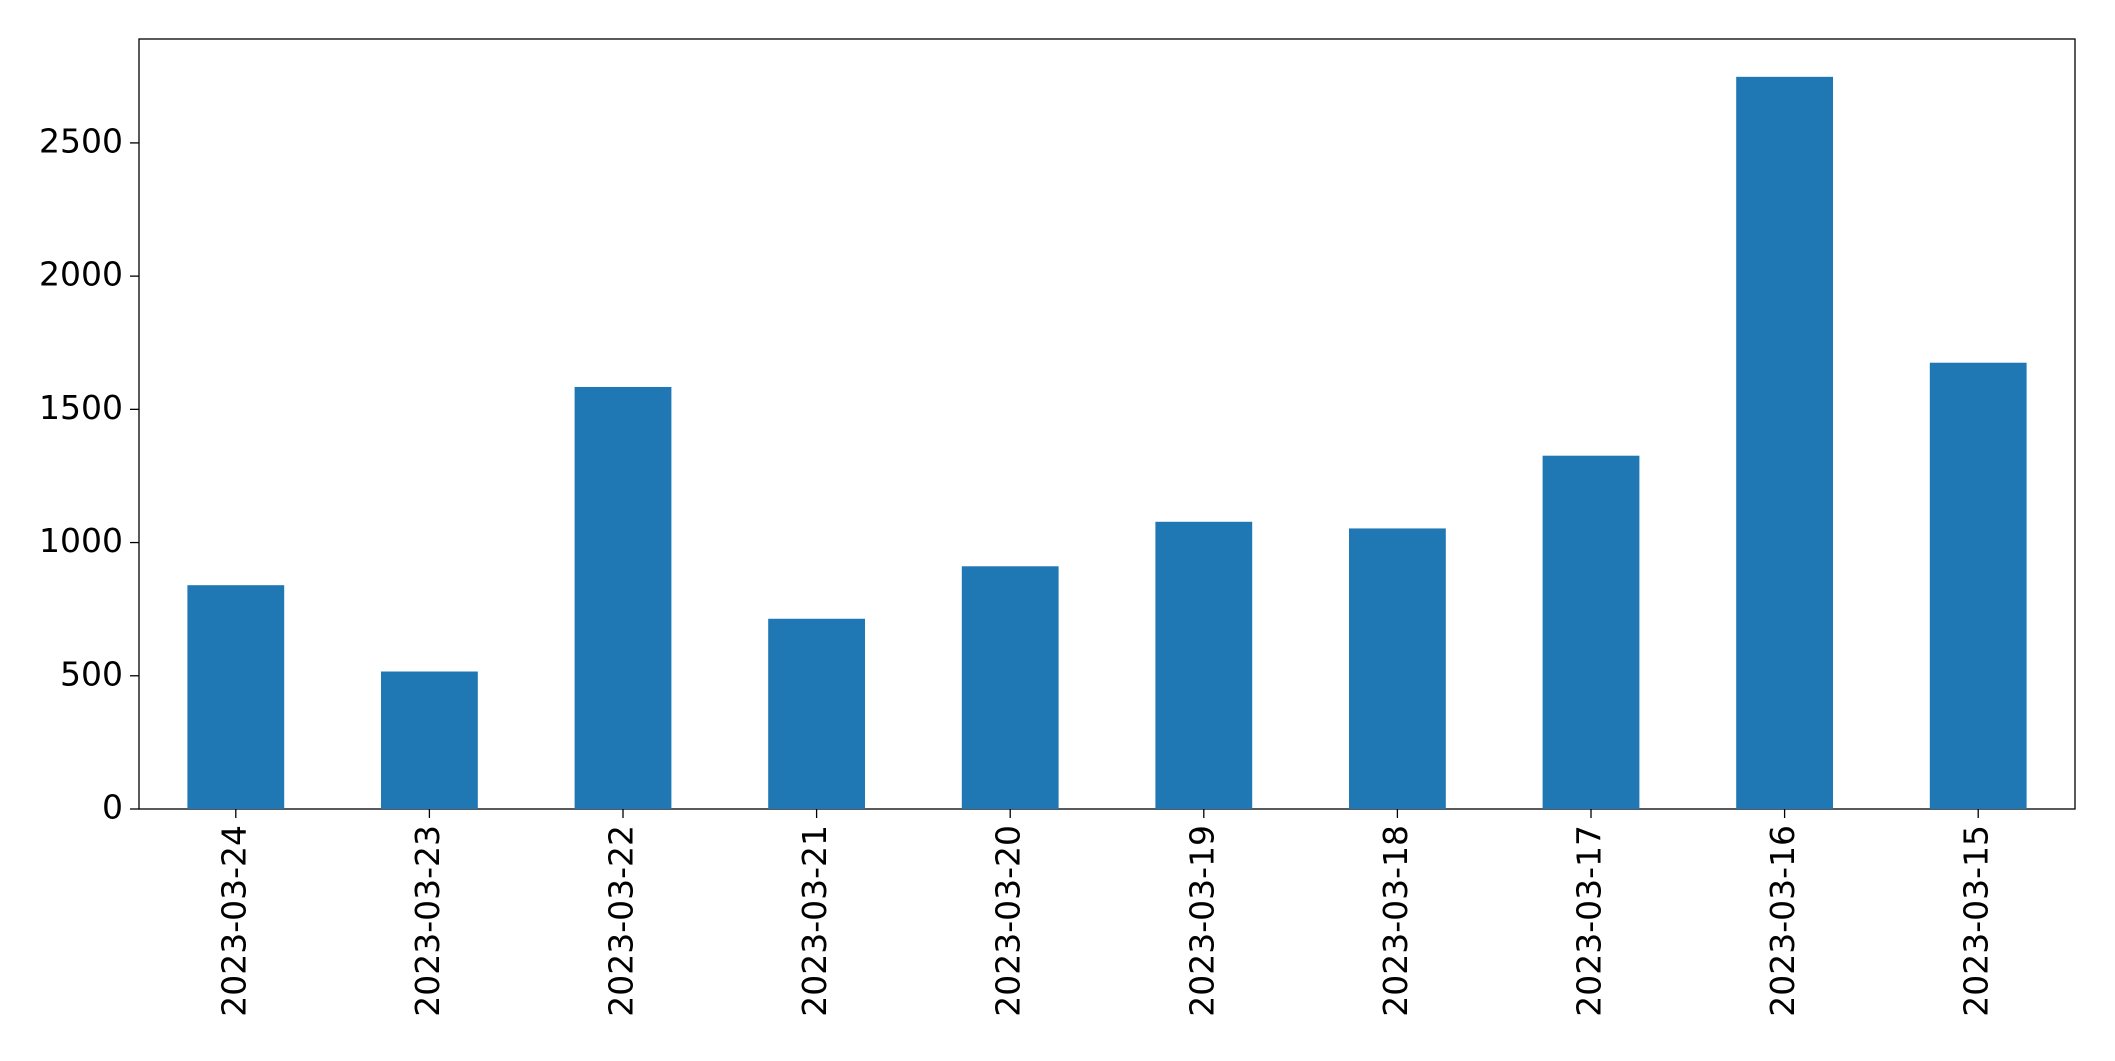 This screenshot has height=1061, width=2115. I want to click on x-tick-label: 2023-03-23, so click(427, 921).